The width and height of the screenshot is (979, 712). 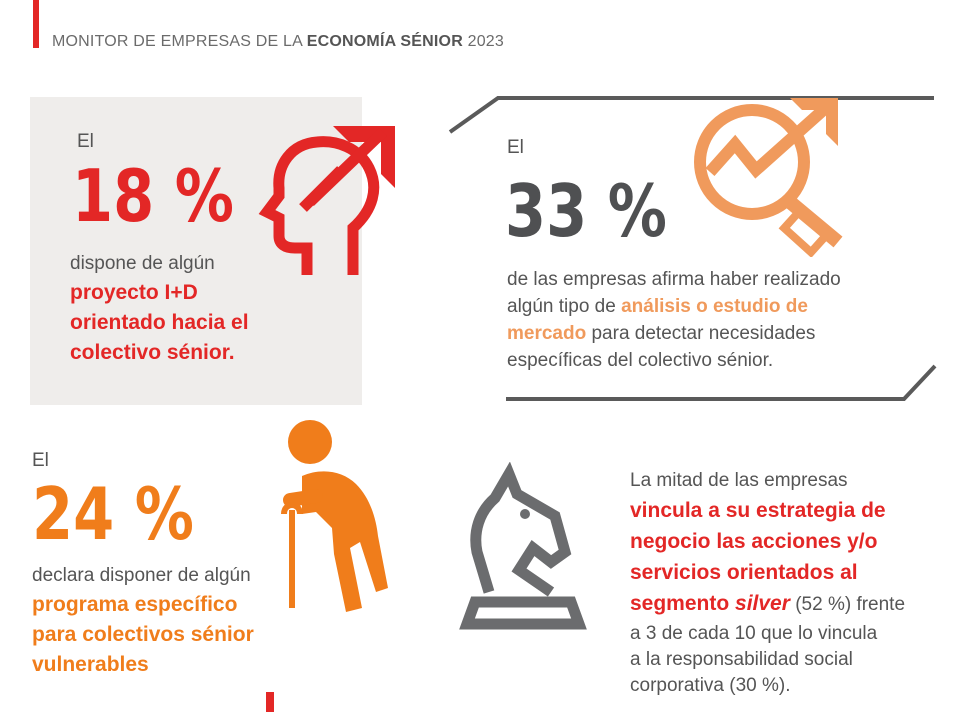 I want to click on stat2-bold3: mercado, so click(x=547, y=333).